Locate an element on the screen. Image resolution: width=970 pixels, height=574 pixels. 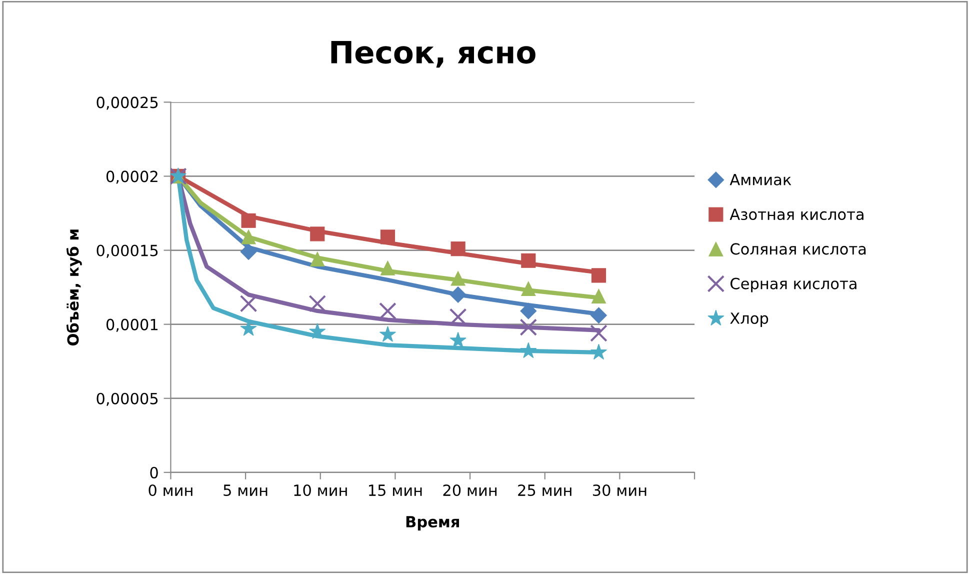
y-tick-label: 0,0001 is located at coordinates (132, 325).